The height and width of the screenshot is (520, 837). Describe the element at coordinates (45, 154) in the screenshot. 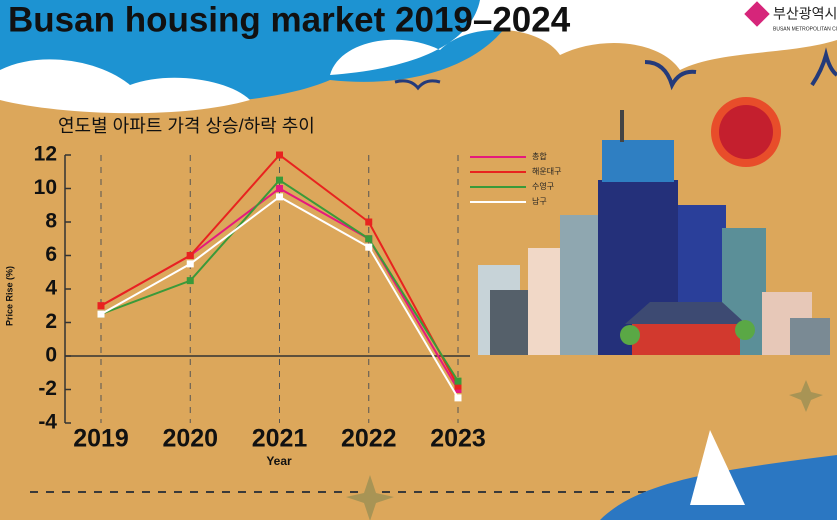

I see `y-tick-label: 12` at that location.